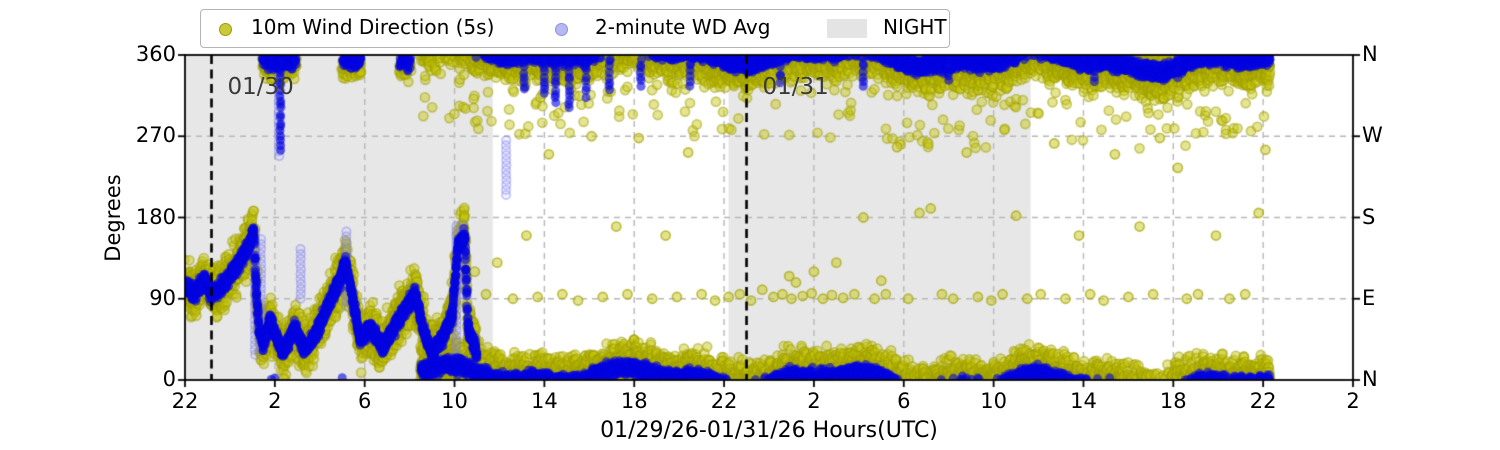 This screenshot has height=450, width=1500. I want to click on legend-label-wind-5s: 10m Wind Direction (5s), so click(373, 27).